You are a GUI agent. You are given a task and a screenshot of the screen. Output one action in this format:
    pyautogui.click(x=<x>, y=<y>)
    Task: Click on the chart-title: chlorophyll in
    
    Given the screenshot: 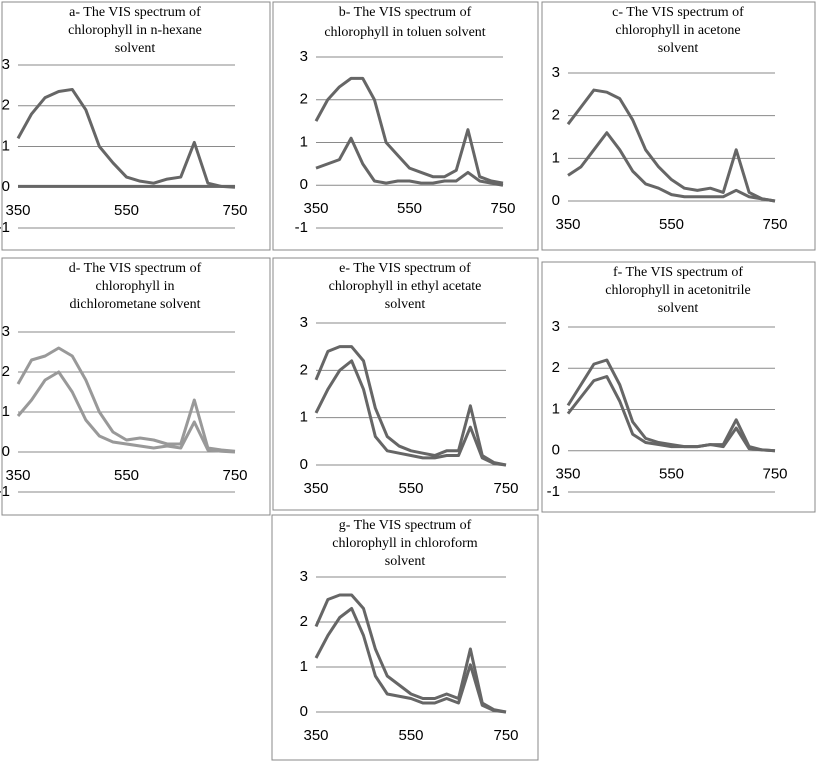 What is the action you would take?
    pyautogui.click(x=135, y=286)
    